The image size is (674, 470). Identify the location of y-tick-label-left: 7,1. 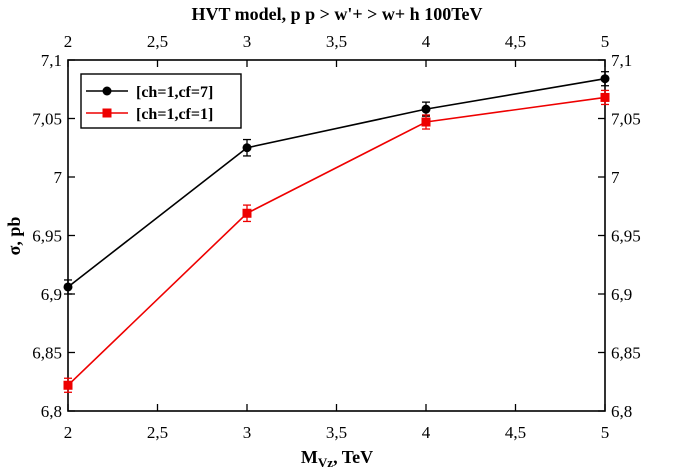
(51, 60).